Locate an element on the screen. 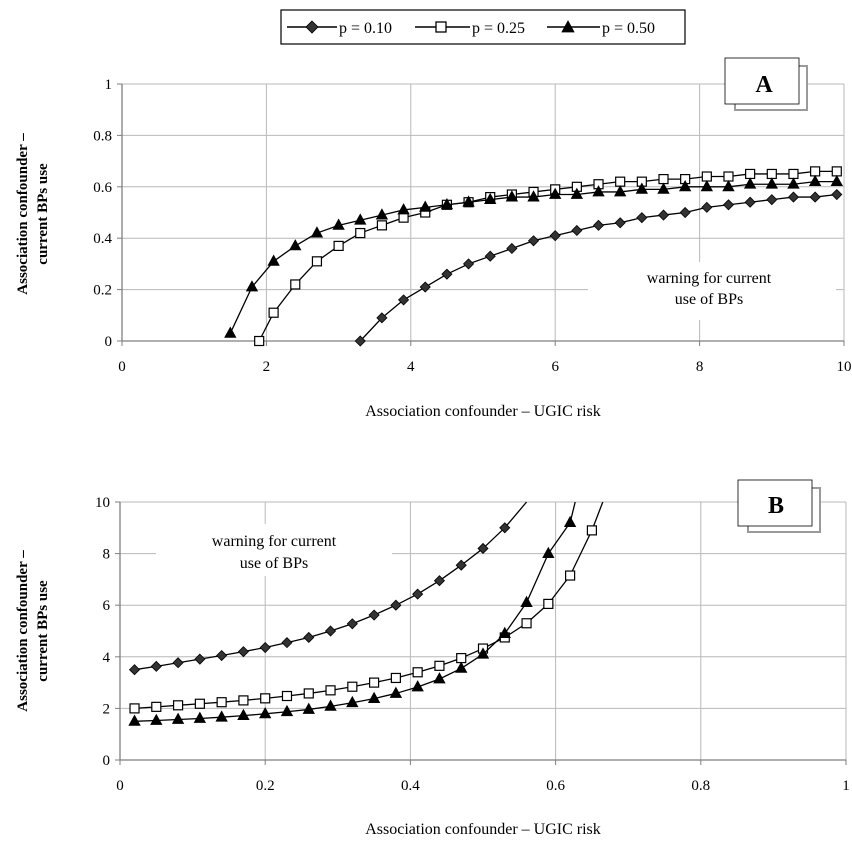  x-tick-label: 0.2 is located at coordinates (265, 786).